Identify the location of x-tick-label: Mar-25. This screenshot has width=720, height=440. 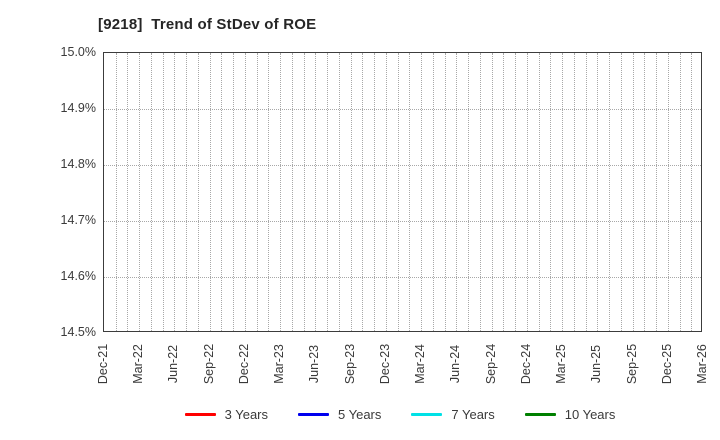
(561, 364).